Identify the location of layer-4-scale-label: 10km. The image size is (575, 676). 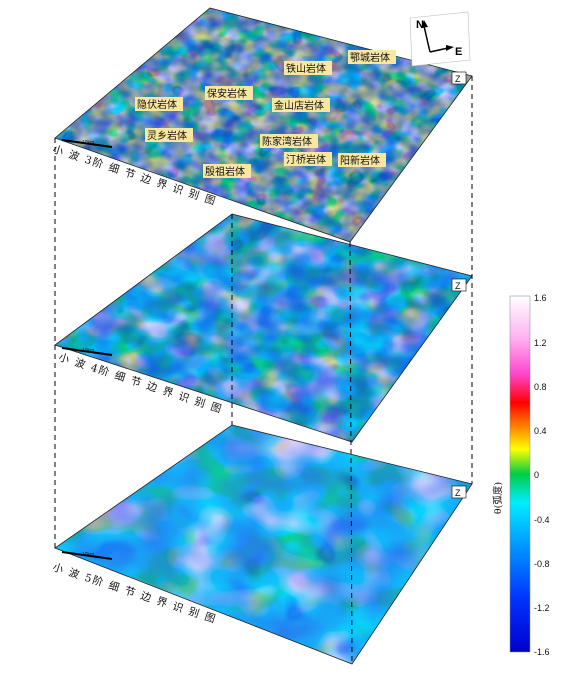
(88, 351).